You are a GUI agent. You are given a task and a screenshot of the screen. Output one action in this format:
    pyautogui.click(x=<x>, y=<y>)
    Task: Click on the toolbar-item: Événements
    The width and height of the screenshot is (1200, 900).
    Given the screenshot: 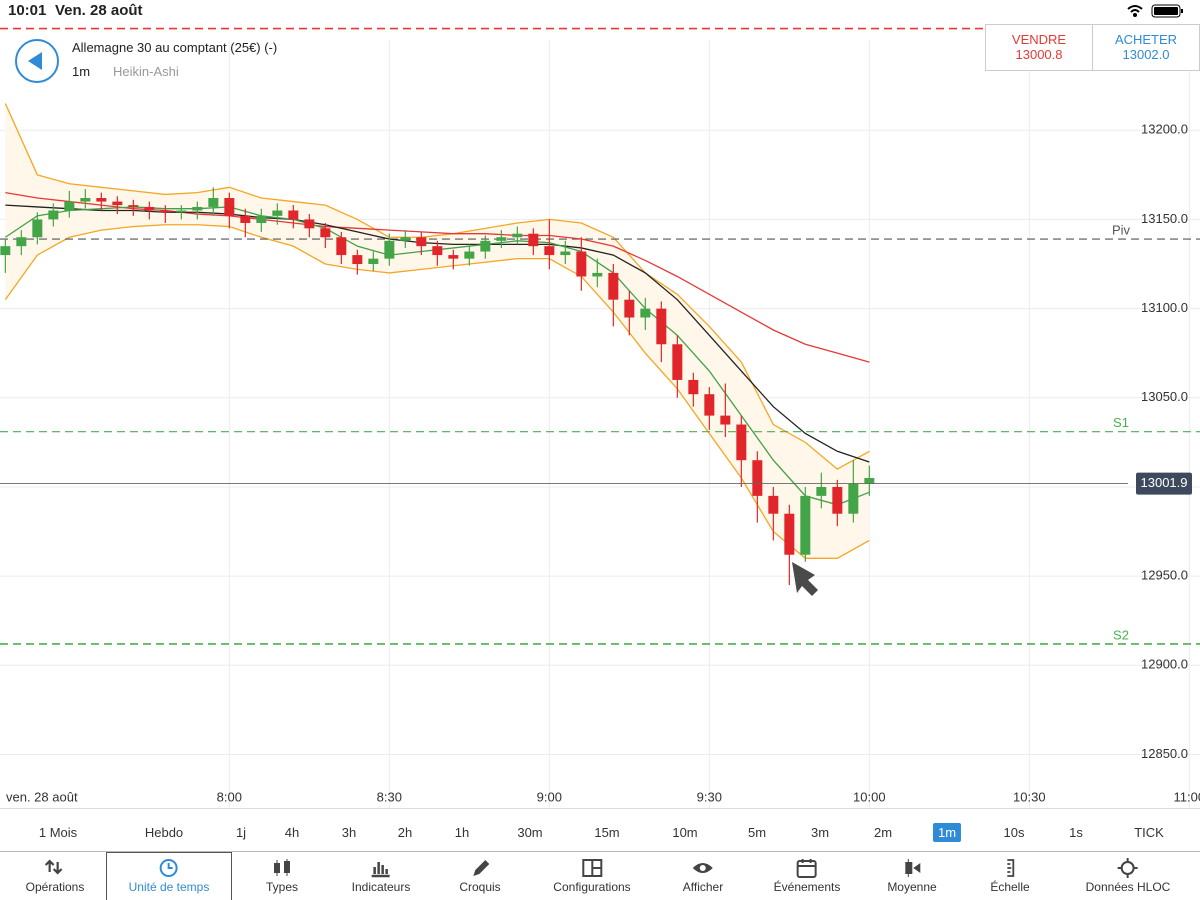 What is the action you would take?
    pyautogui.click(x=807, y=876)
    